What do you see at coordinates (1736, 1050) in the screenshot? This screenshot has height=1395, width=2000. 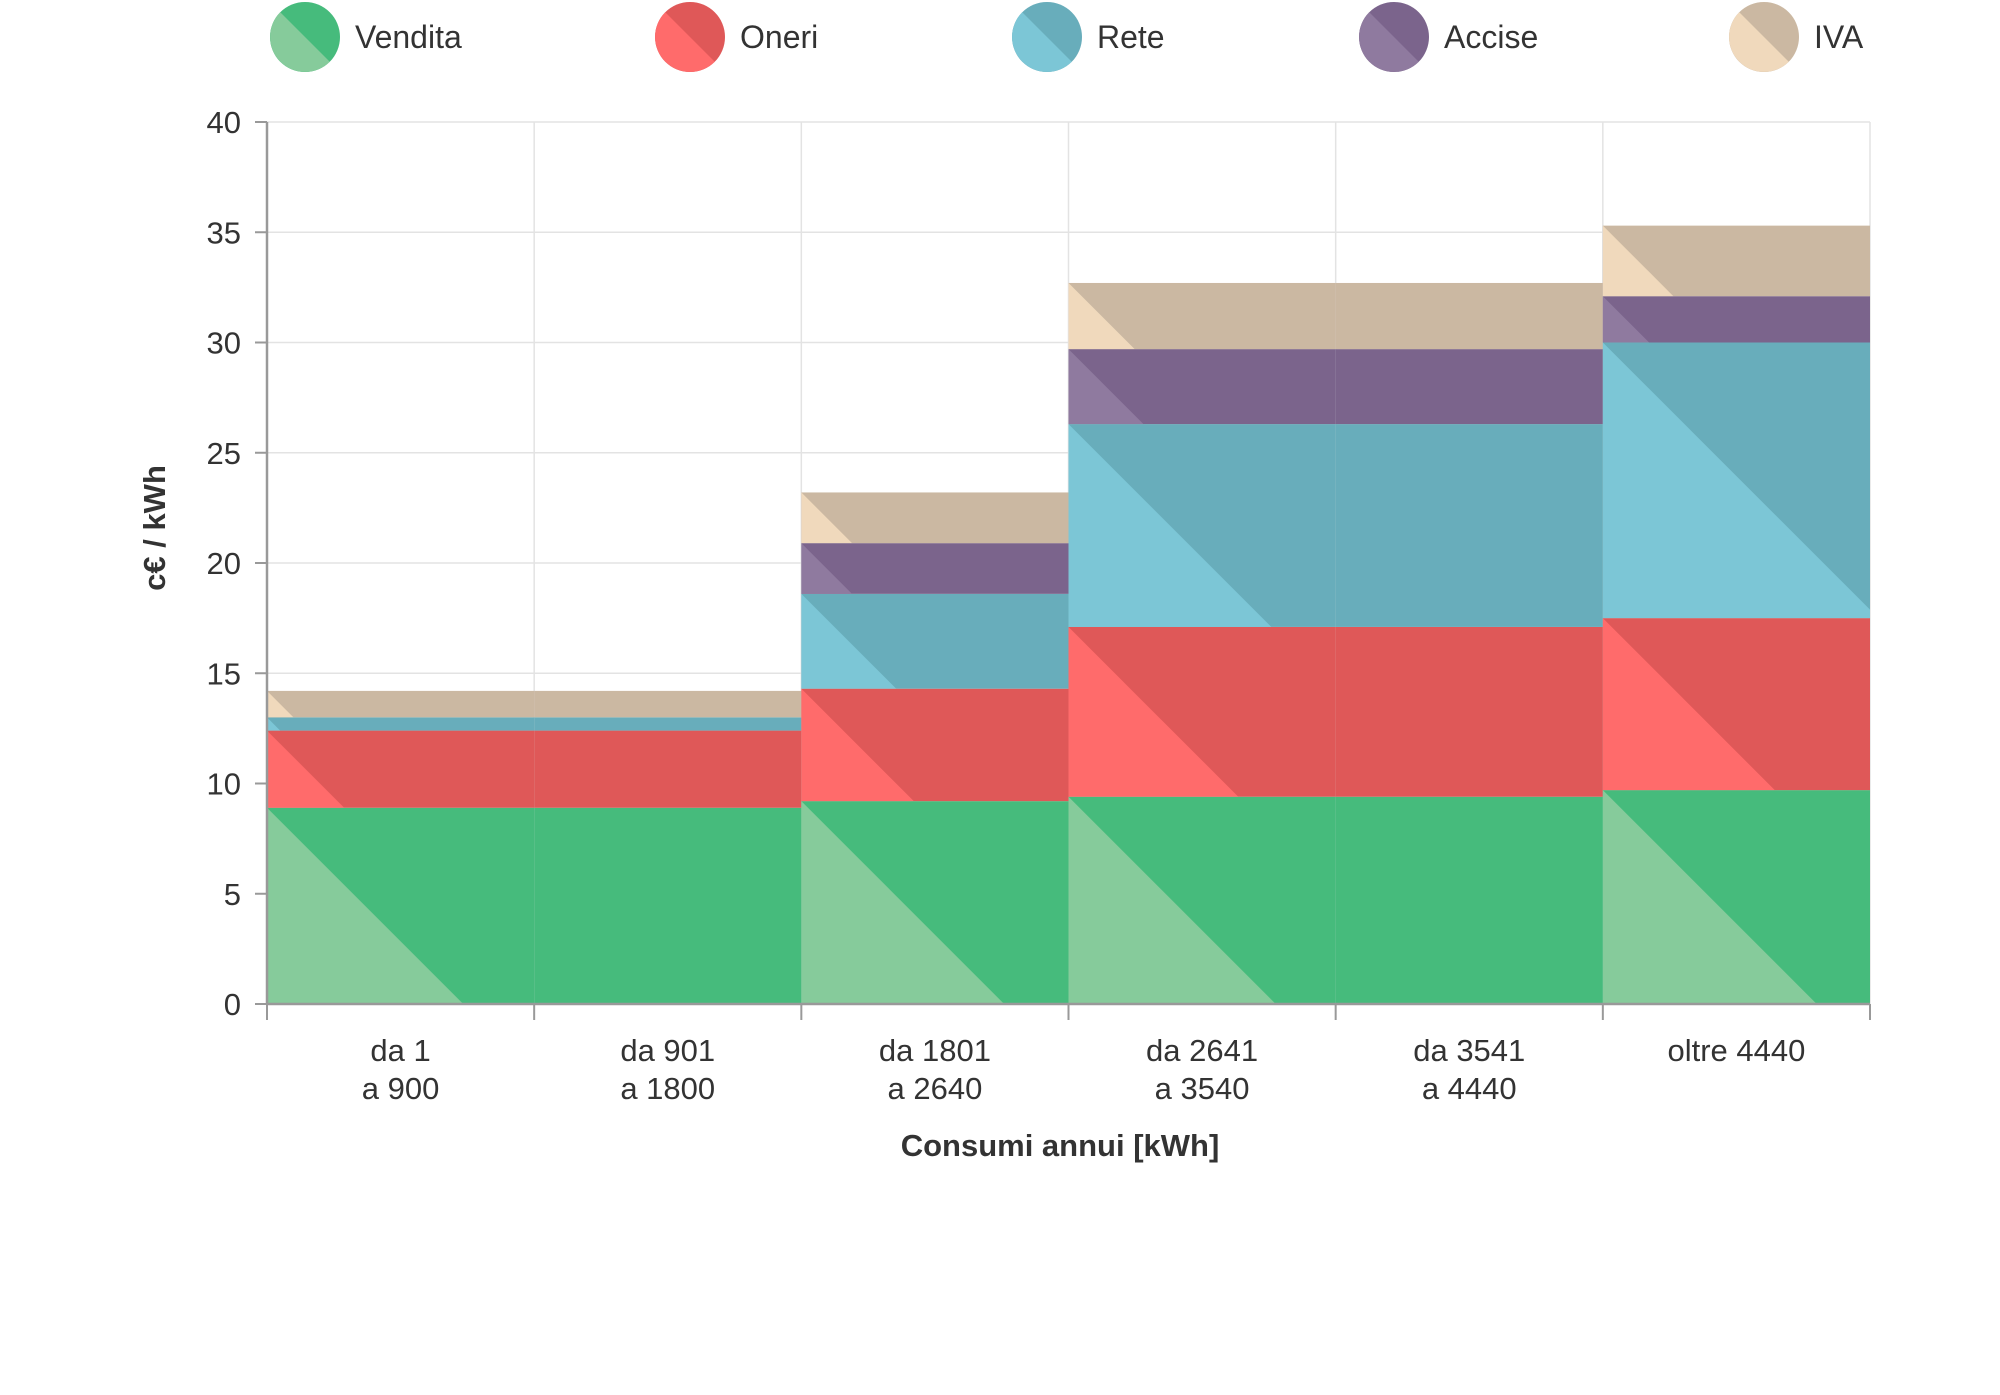 I see `x-tick-label-5-0: oltre 4440` at bounding box center [1736, 1050].